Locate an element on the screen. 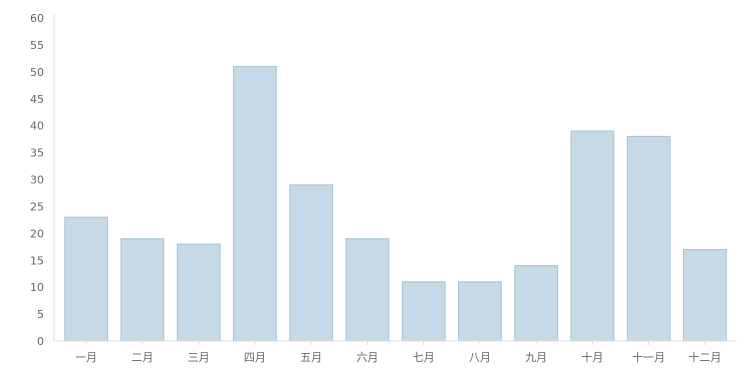  y-tick-label: 15 is located at coordinates (37, 260).